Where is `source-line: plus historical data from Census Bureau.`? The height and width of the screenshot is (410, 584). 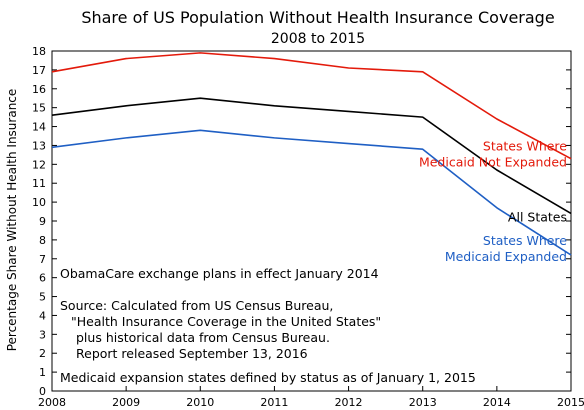 source-line: plus historical data from Census Bureau. is located at coordinates (203, 337).